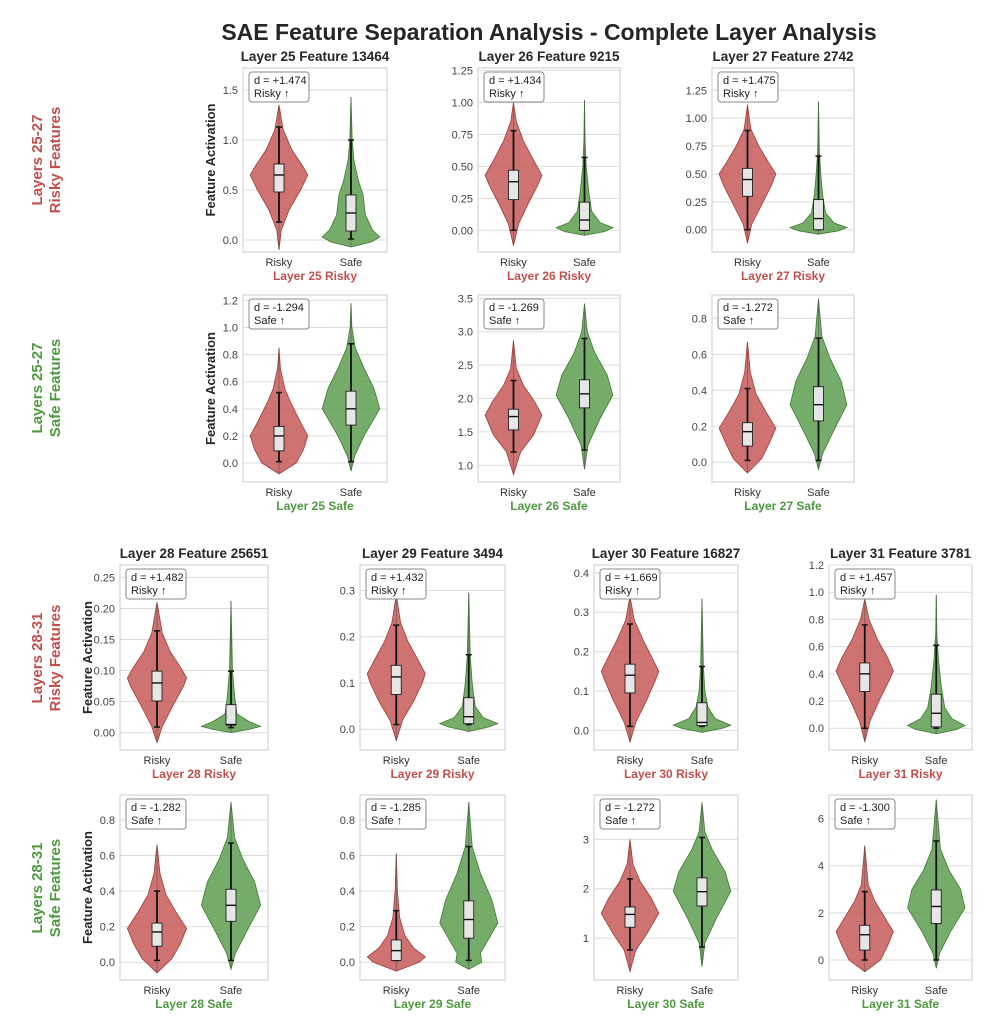  I want to click on panel-title: Layer 31 Feature 3781, so click(901, 553).